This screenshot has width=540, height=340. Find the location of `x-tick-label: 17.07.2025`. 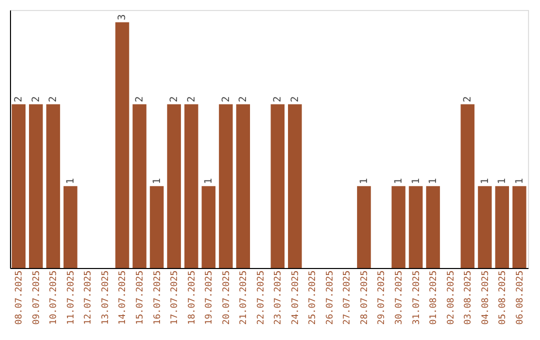

x-tick-label: 17.07.2025 is located at coordinates (175, 297).